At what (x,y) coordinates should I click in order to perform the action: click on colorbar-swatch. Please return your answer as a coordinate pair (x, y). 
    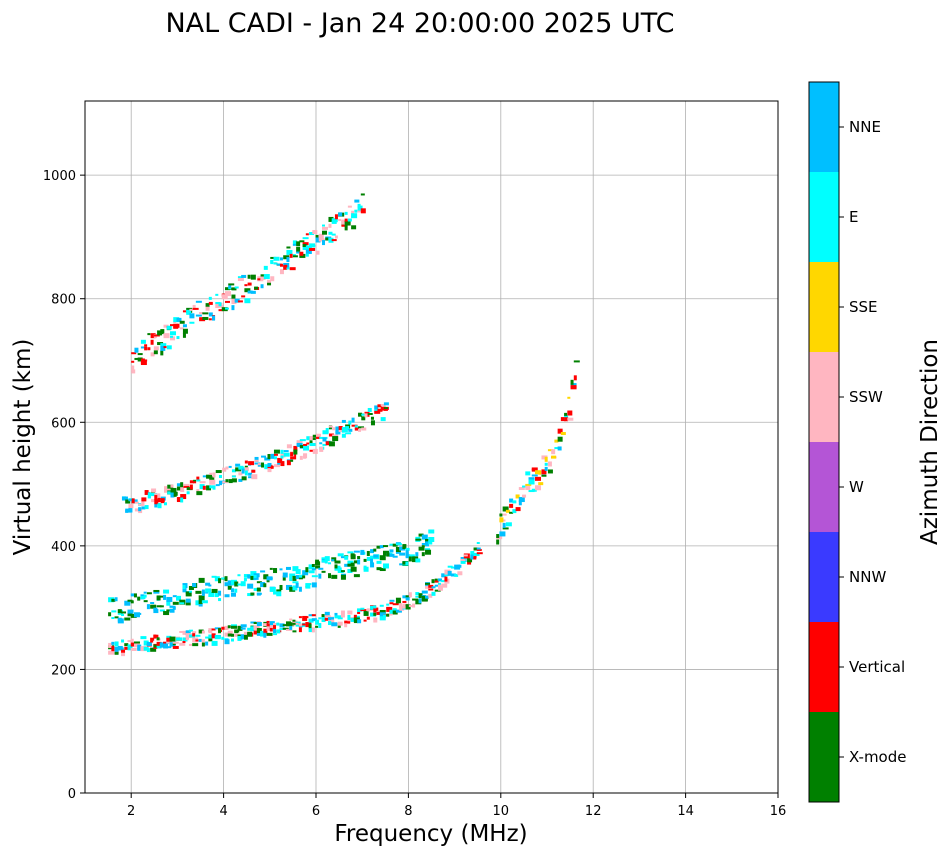
    Looking at the image, I should click on (824, 667).